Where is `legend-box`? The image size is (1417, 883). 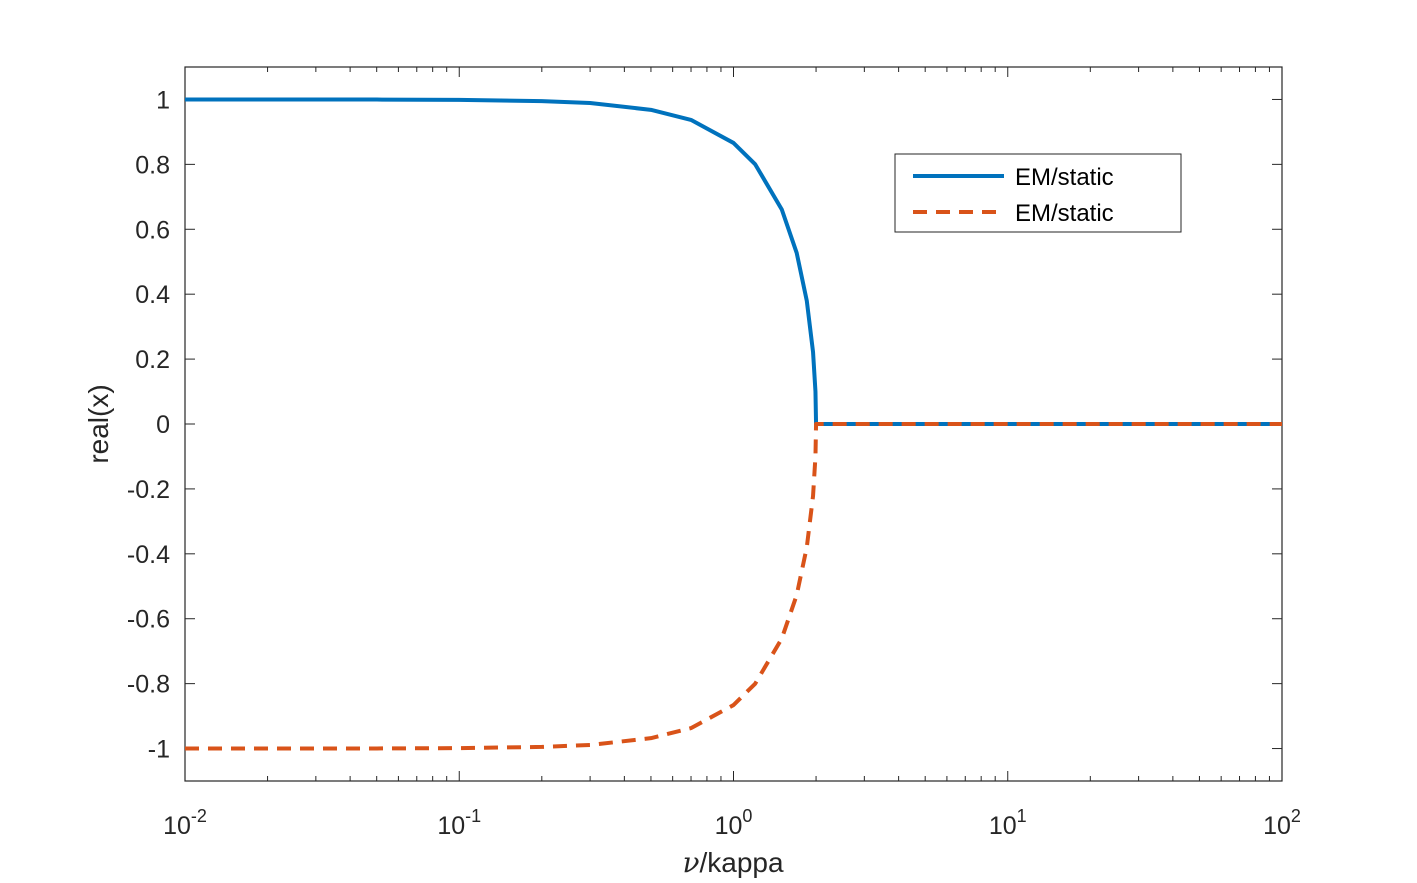 legend-box is located at coordinates (1038, 193).